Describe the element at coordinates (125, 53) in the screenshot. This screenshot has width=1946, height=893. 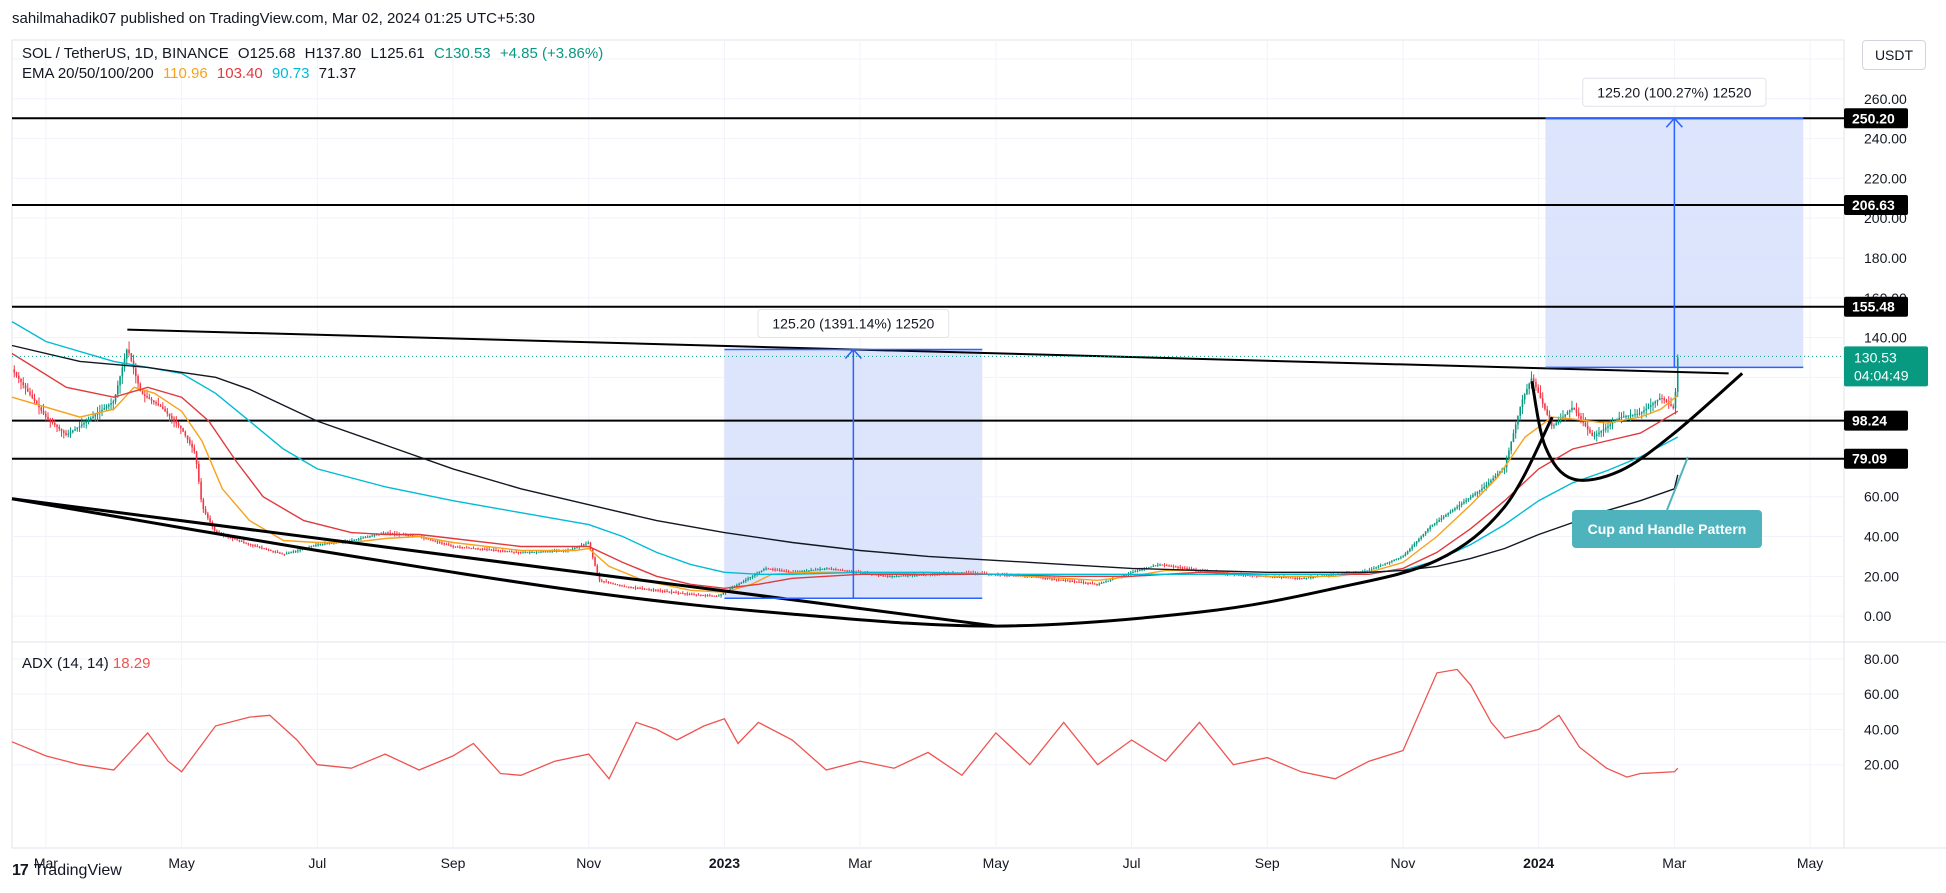
I see `symbol-name: SOL / TetherUS, 1D, BINANCE` at that location.